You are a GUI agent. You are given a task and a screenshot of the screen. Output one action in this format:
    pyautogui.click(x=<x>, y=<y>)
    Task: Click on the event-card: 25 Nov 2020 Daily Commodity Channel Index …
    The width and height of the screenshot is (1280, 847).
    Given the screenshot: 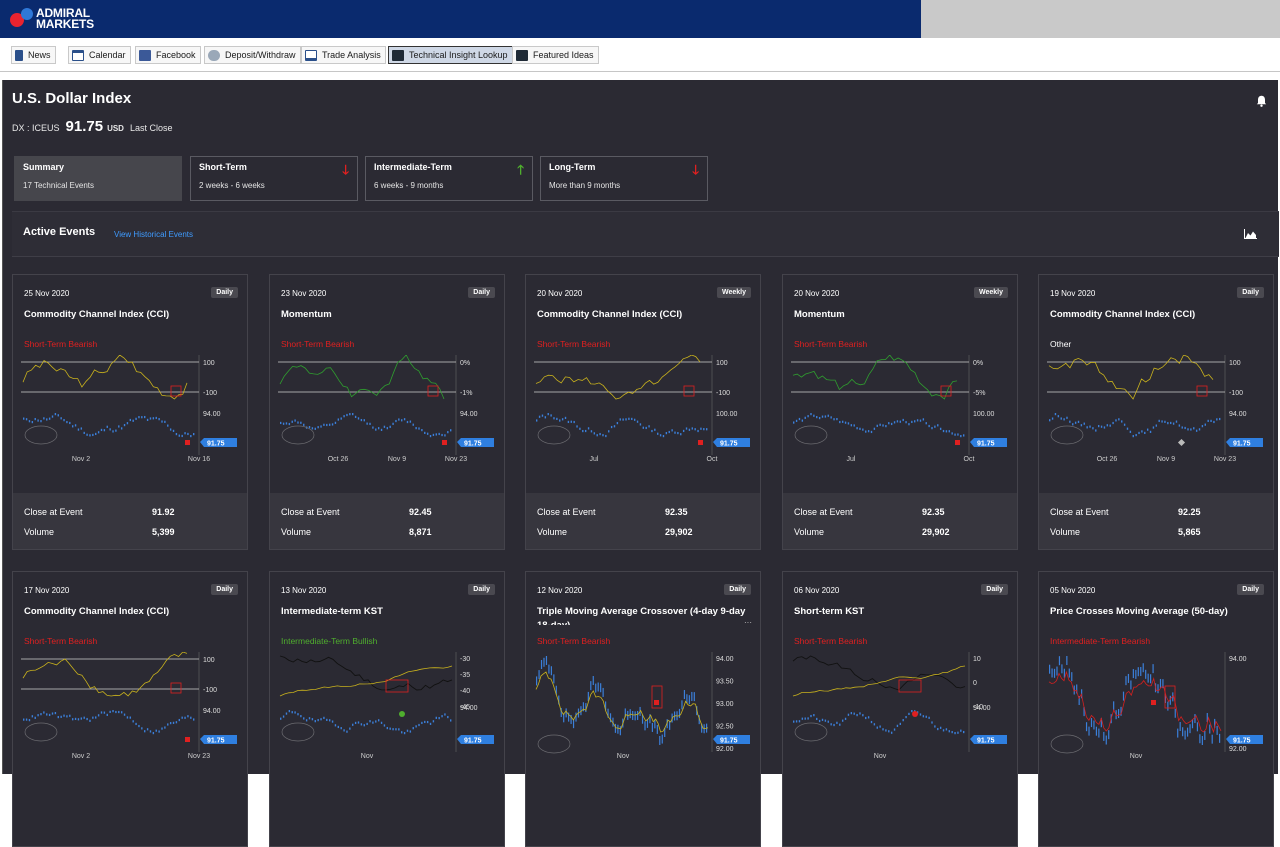 What is the action you would take?
    pyautogui.click(x=130, y=412)
    